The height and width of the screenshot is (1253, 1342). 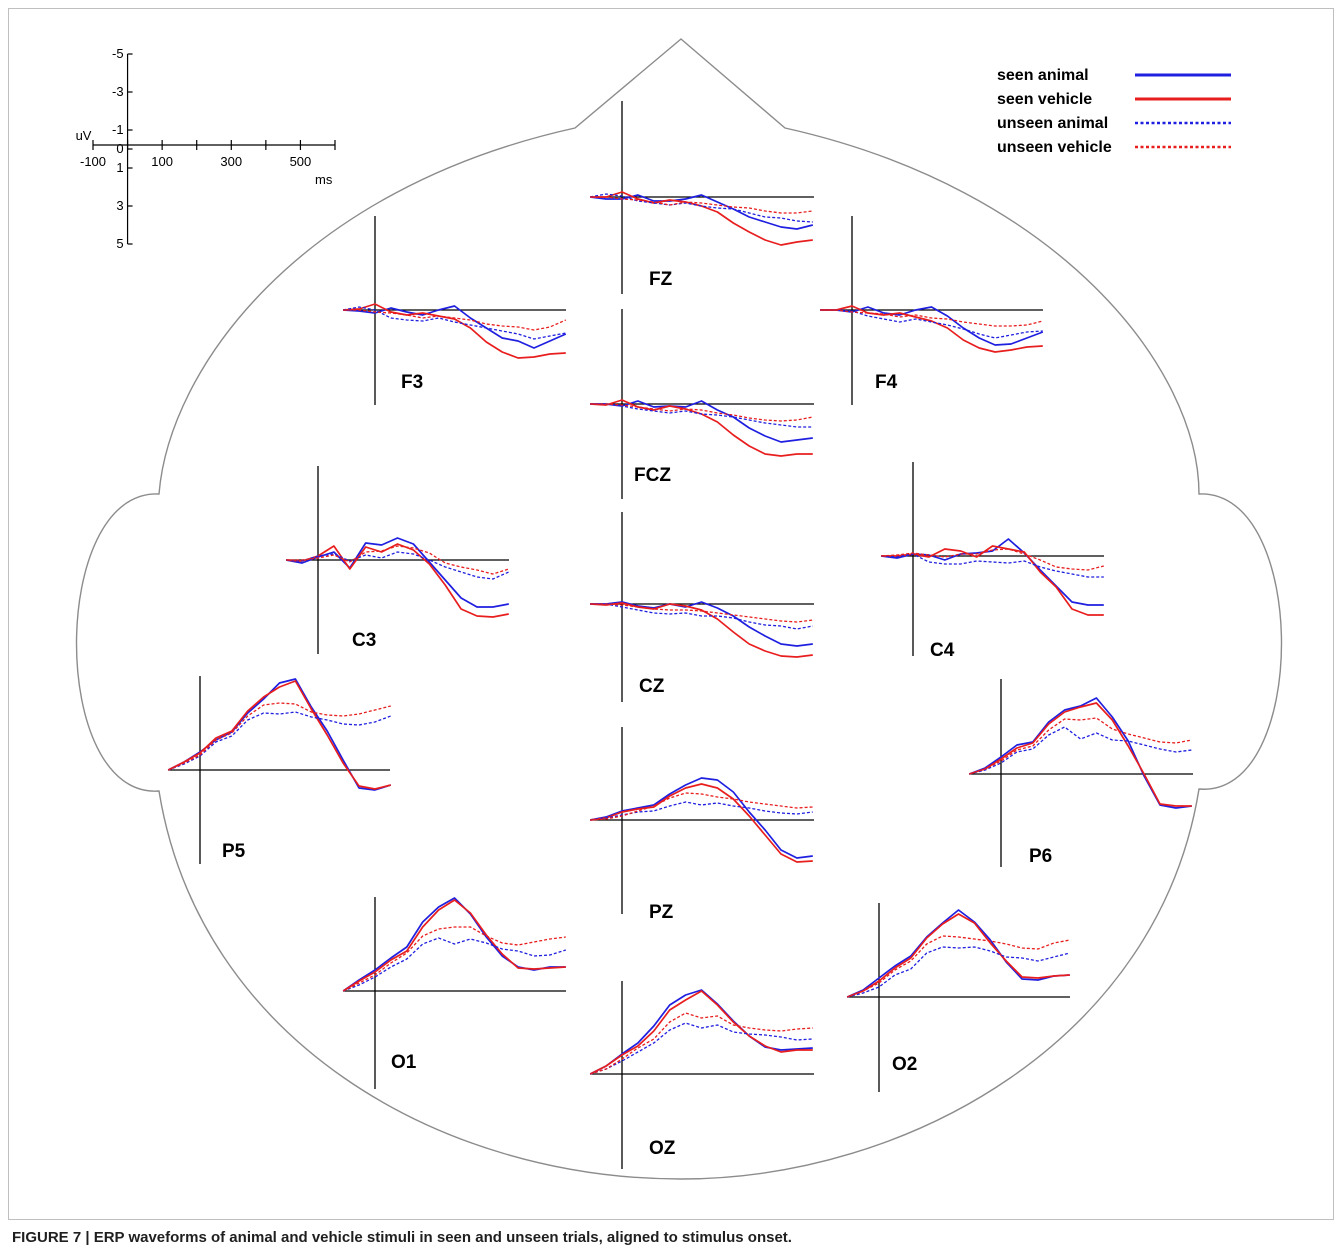 I want to click on f4-unseen-vehicle-line, so click(x=931, y=318).